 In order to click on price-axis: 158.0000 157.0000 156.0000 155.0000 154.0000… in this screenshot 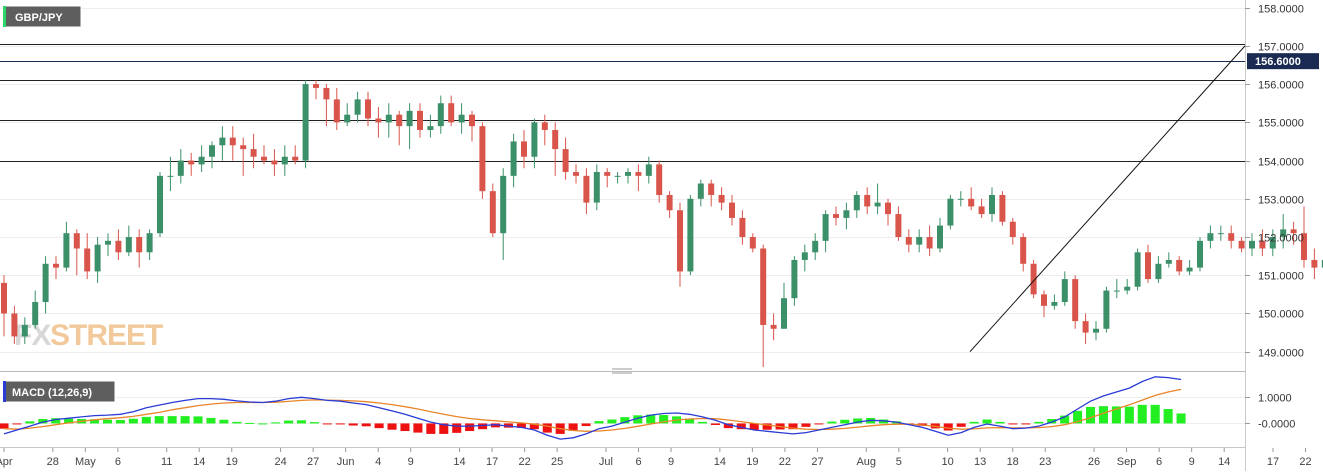, I will do `click(1274, 182)`.